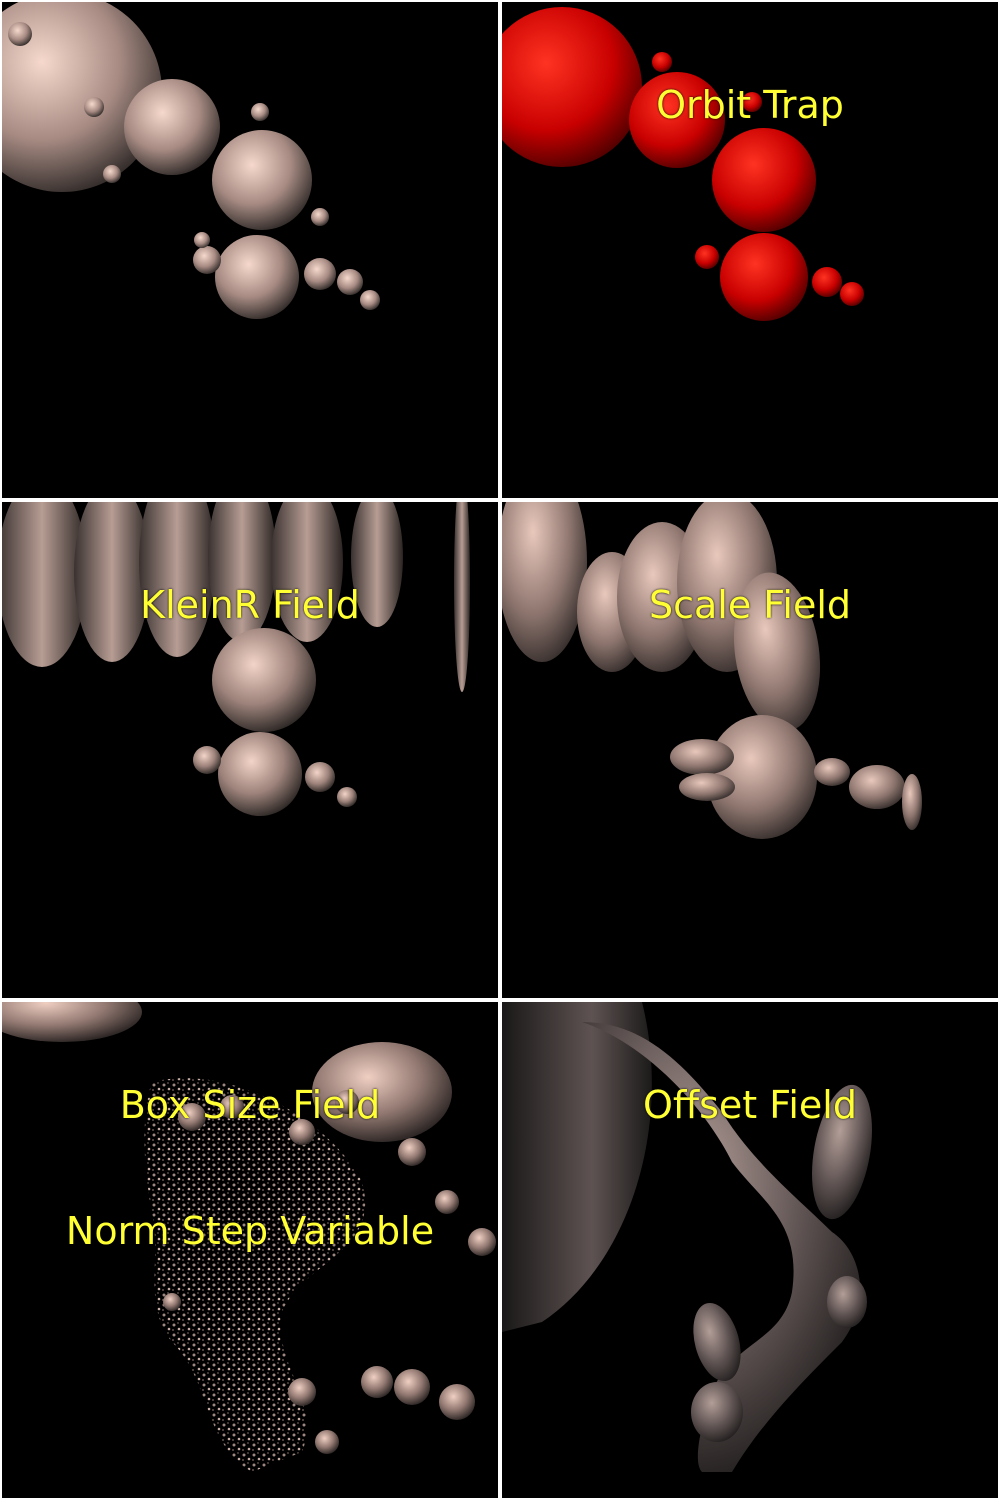 The image size is (1000, 1500). I want to click on panel-caption-kleinr-field: KleinR Field, so click(250, 606).